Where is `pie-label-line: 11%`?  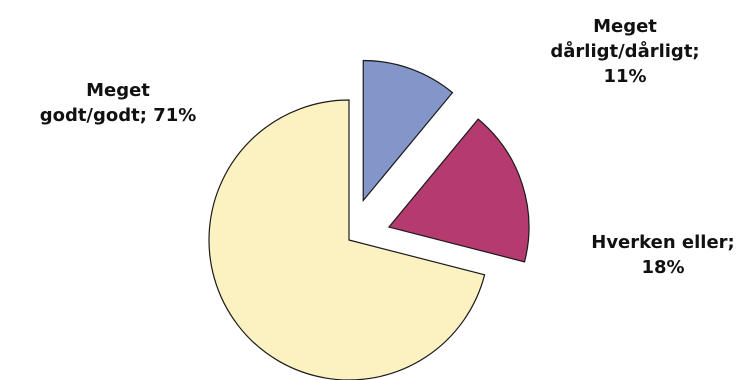
pie-label-line: 11% is located at coordinates (624, 76).